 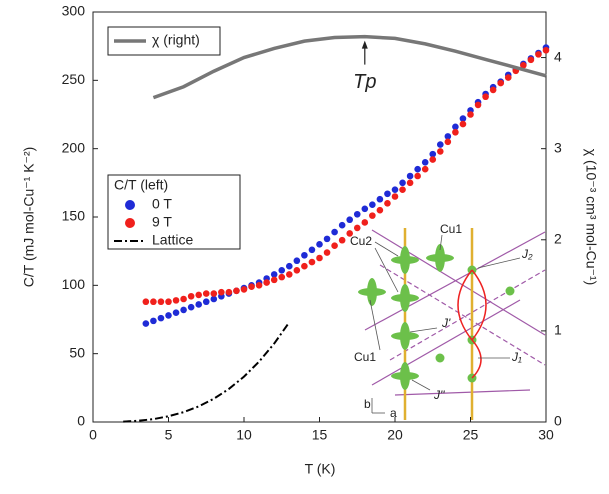 I want to click on x-tick-label: 10, so click(x=244, y=435).